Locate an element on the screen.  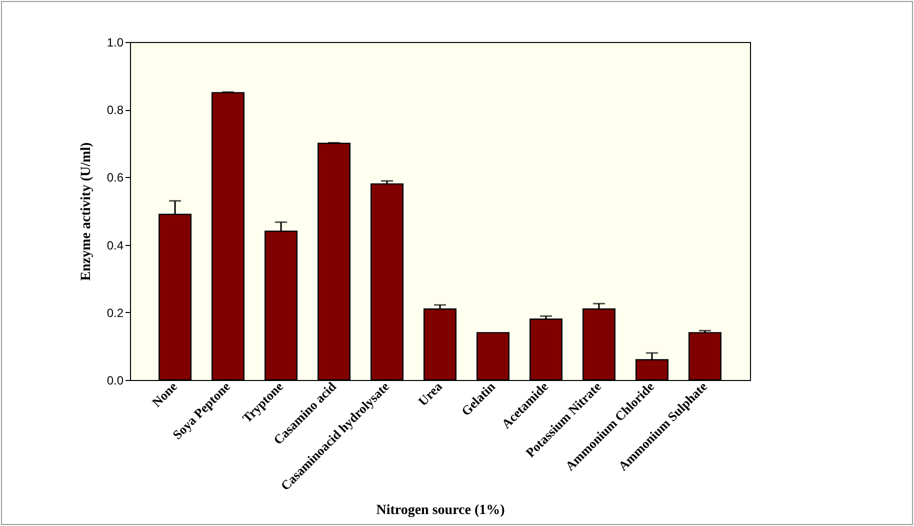
y-tick-label: 0.0 is located at coordinates (115, 381).